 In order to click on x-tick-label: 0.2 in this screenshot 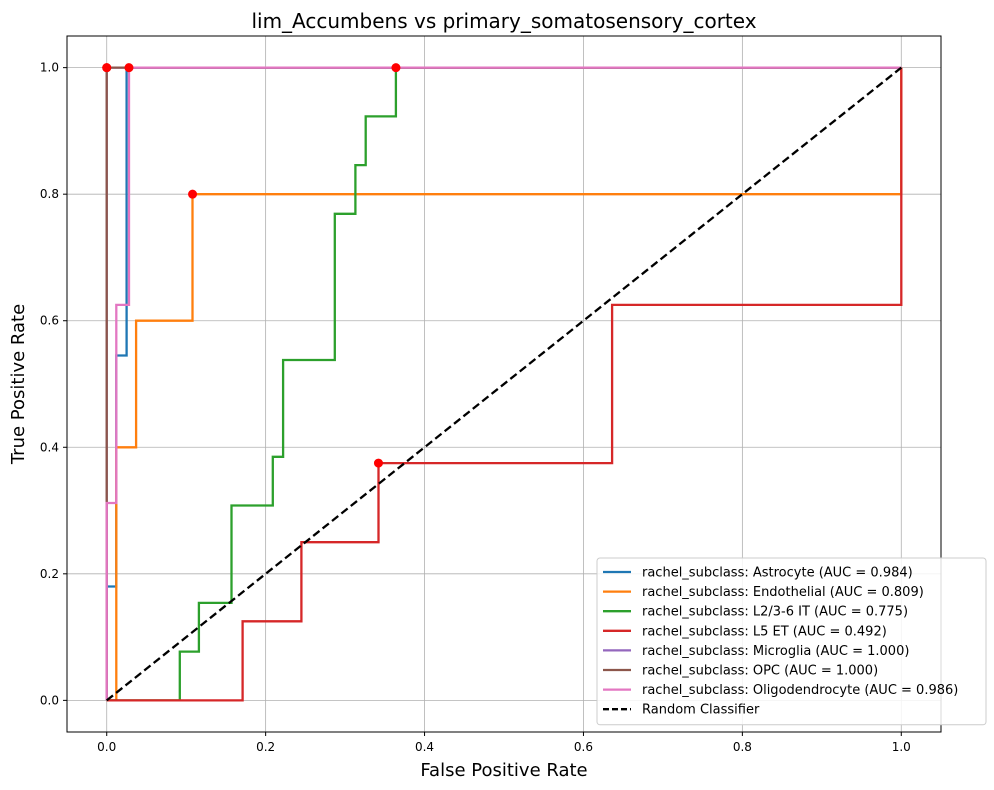, I will do `click(265, 747)`.